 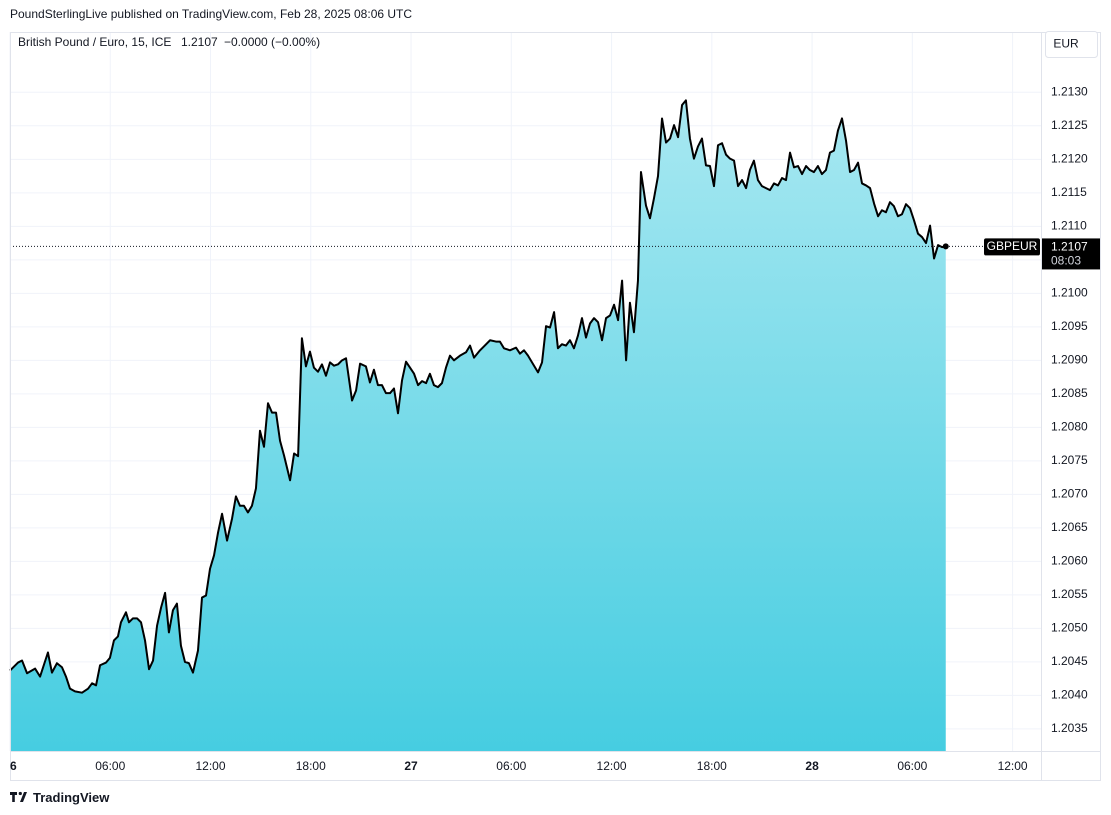 I want to click on symbol-label: GBPEUR, so click(x=1012, y=246).